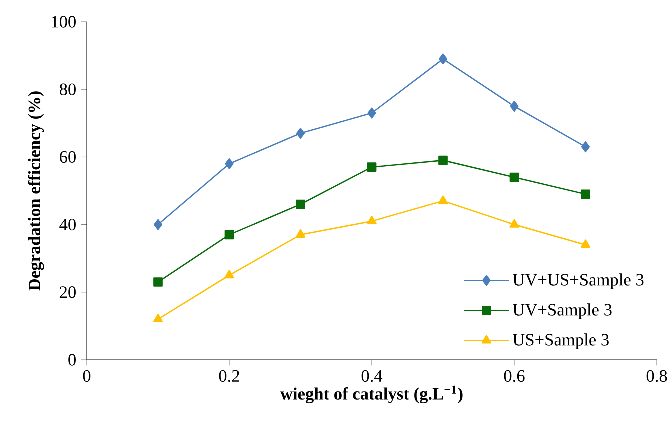 This screenshot has height=424, width=670. What do you see at coordinates (578, 282) in the screenshot?
I see `legend-label: UV+US+Sample 3` at bounding box center [578, 282].